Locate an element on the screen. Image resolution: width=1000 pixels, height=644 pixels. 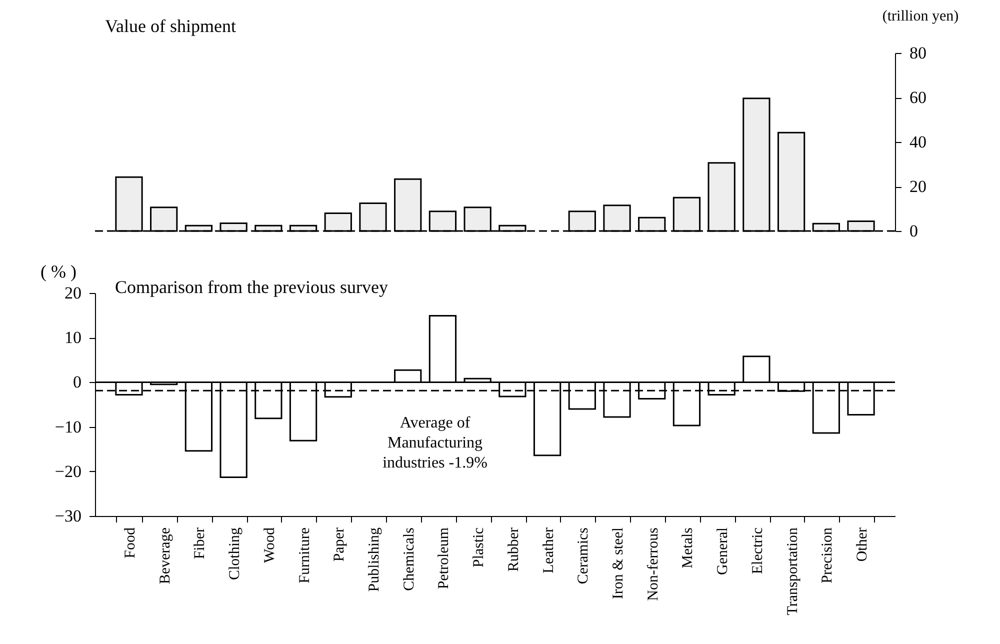
x-tick-label: Publishing is located at coordinates (374, 559).